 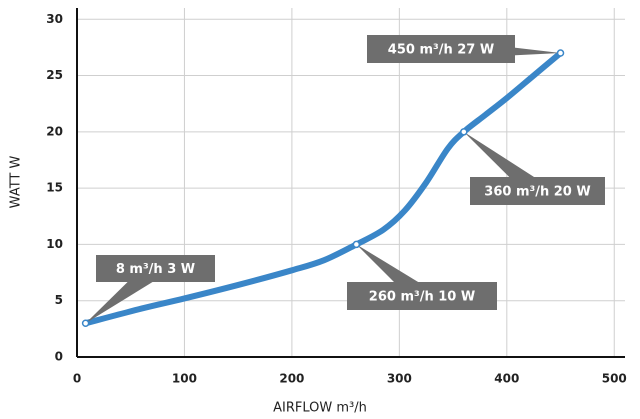 I want to click on y-tick-label: 0, so click(x=59, y=357).